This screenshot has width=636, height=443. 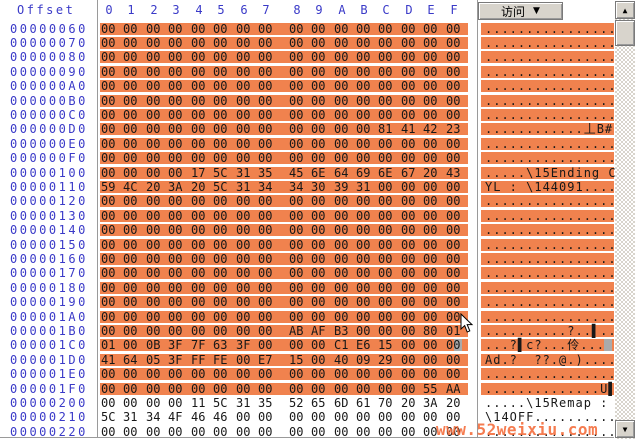 What do you see at coordinates (318, 403) in the screenshot?
I see `hex-byte: 65` at bounding box center [318, 403].